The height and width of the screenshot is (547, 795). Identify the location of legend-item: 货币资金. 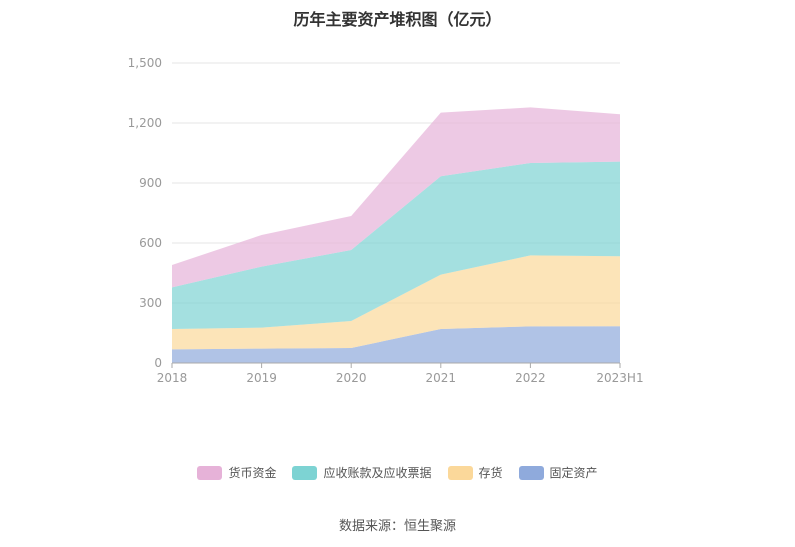
(236, 472).